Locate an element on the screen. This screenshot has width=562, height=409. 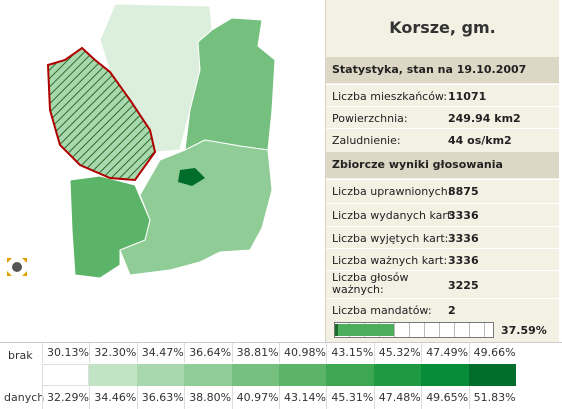
legend-label: brak is located at coordinates (20, 355).